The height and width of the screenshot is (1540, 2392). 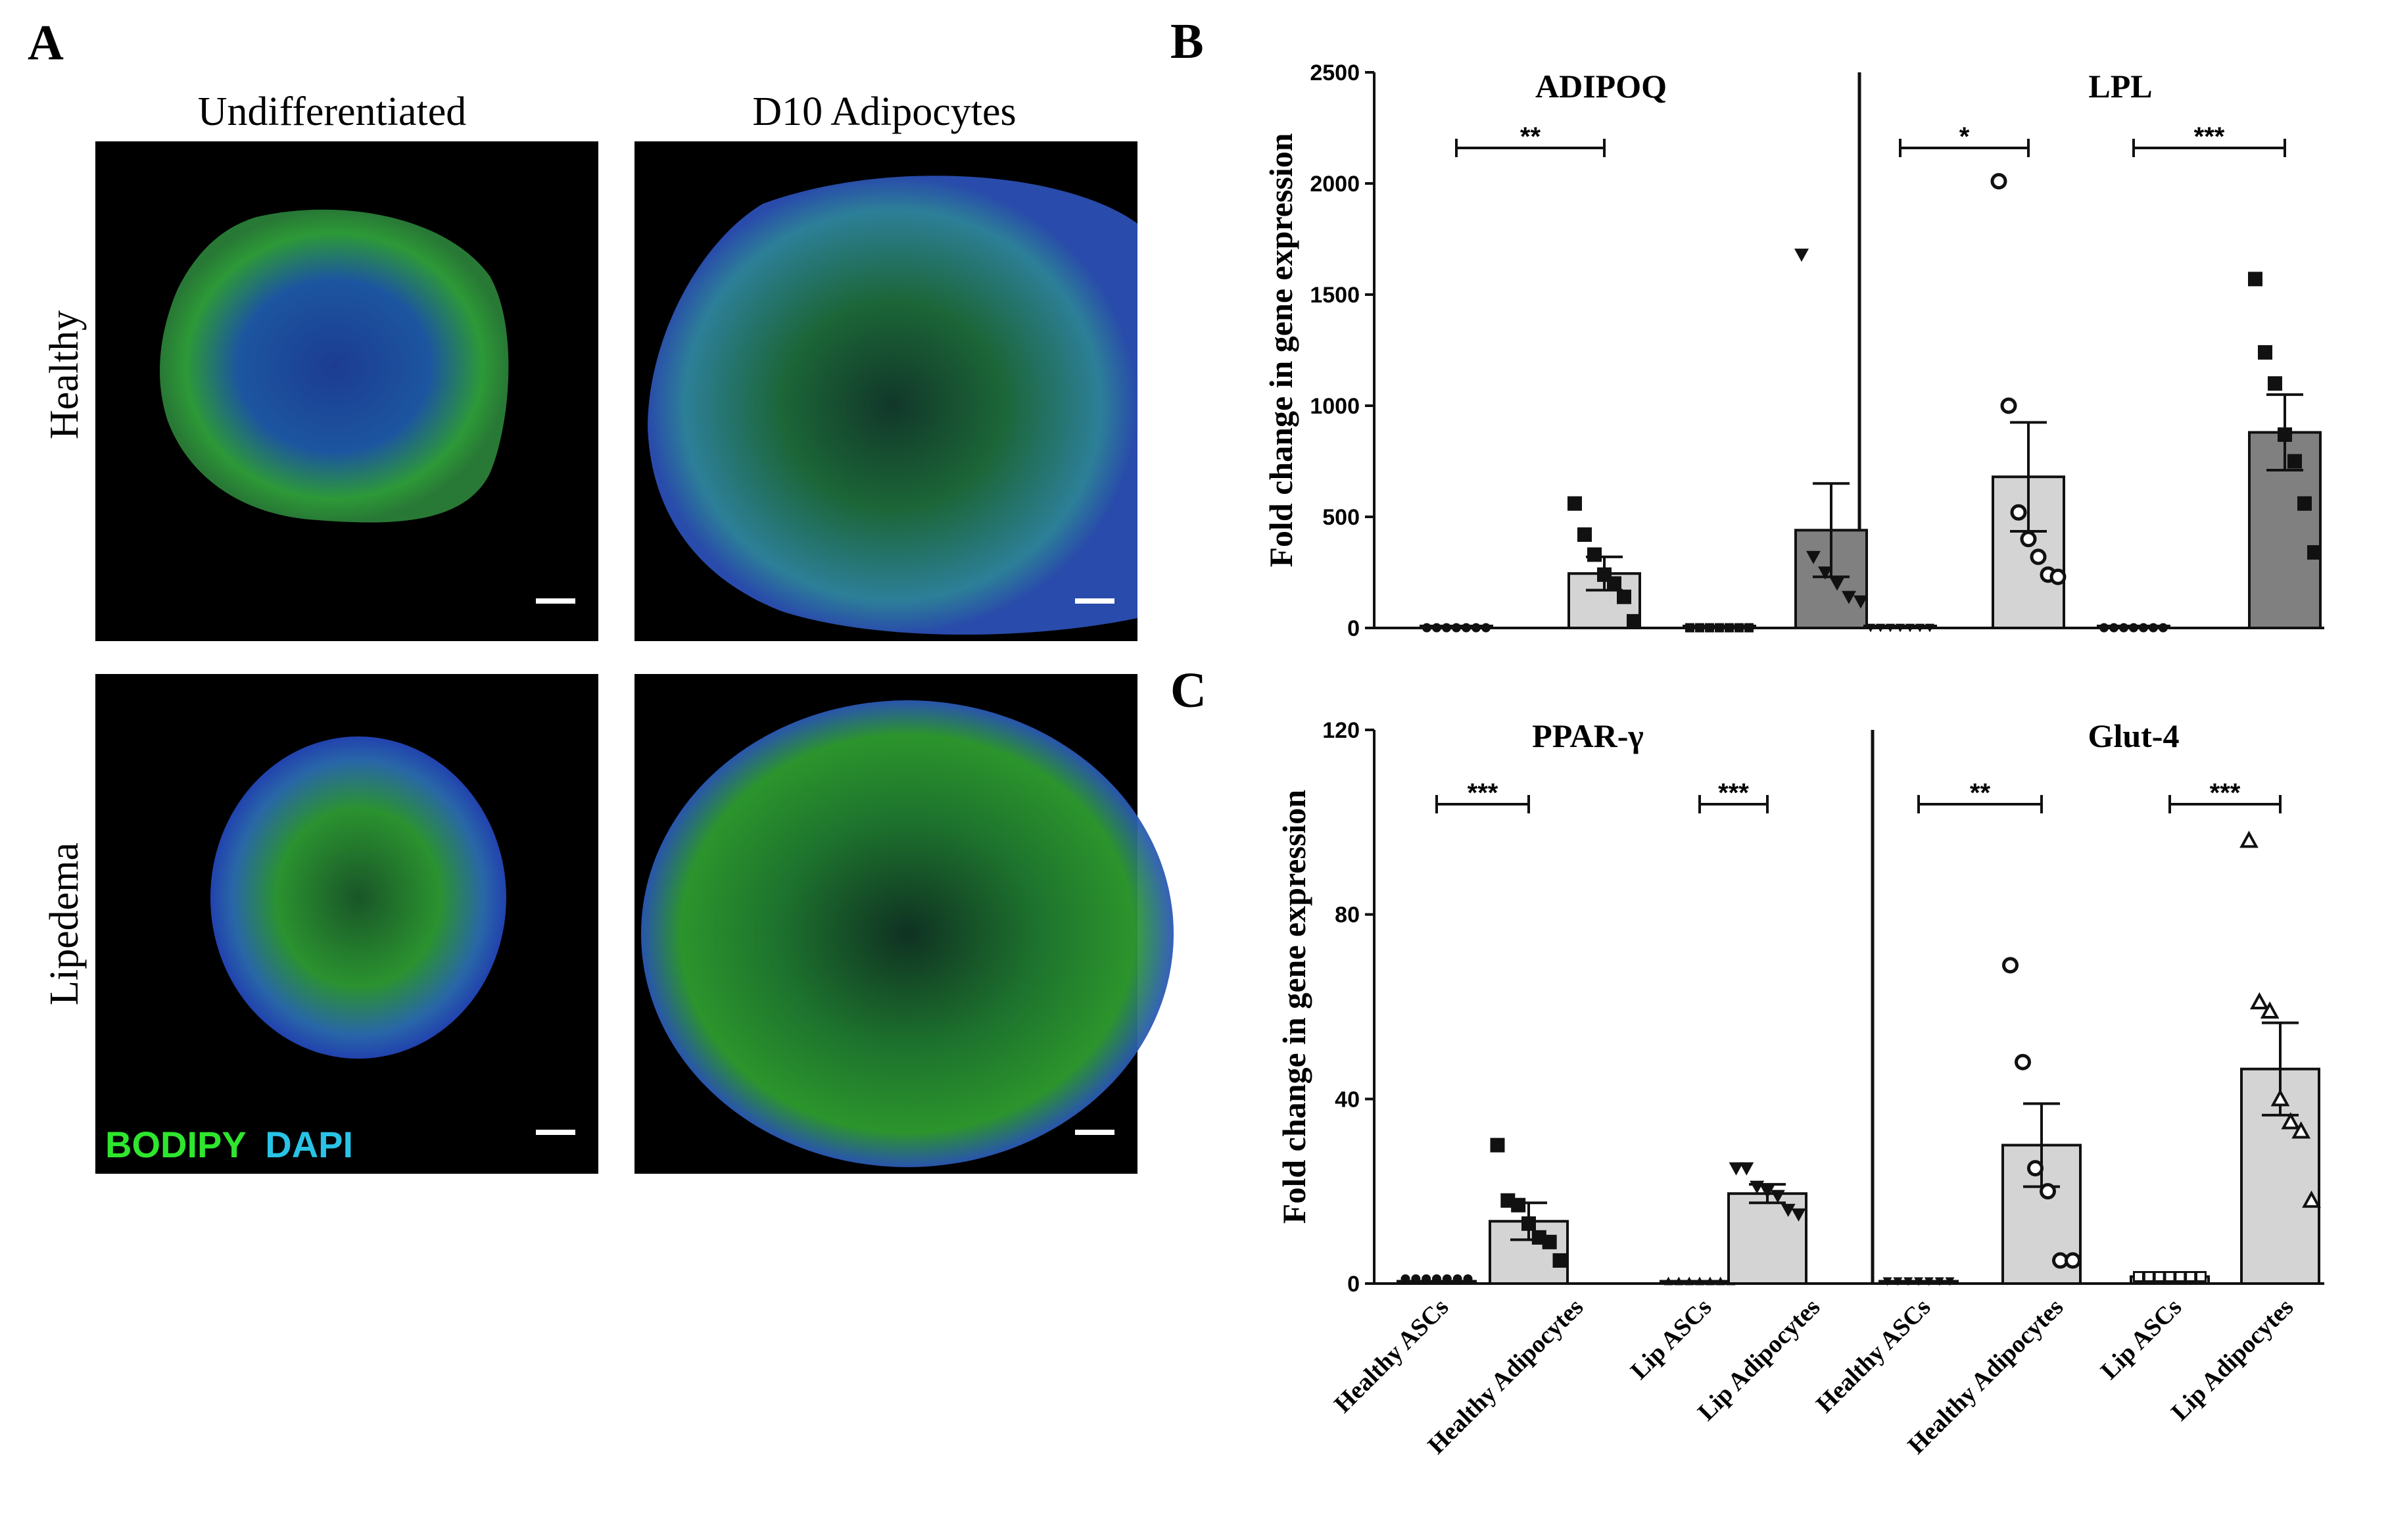 I want to click on gene-group: ADIPOQ **, so click(x=1644, y=350).